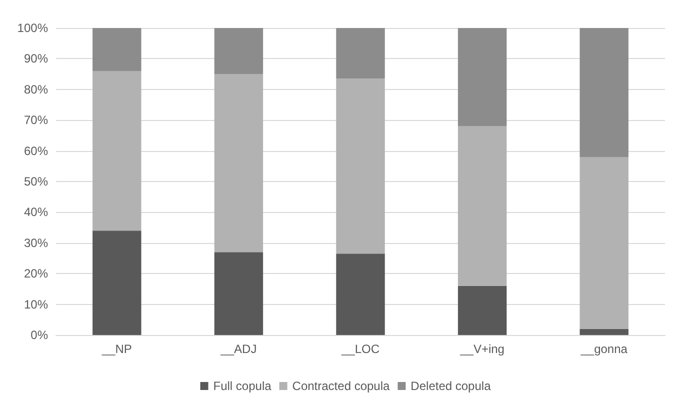  What do you see at coordinates (451, 386) in the screenshot?
I see `legend-label: Deleted copula` at bounding box center [451, 386].